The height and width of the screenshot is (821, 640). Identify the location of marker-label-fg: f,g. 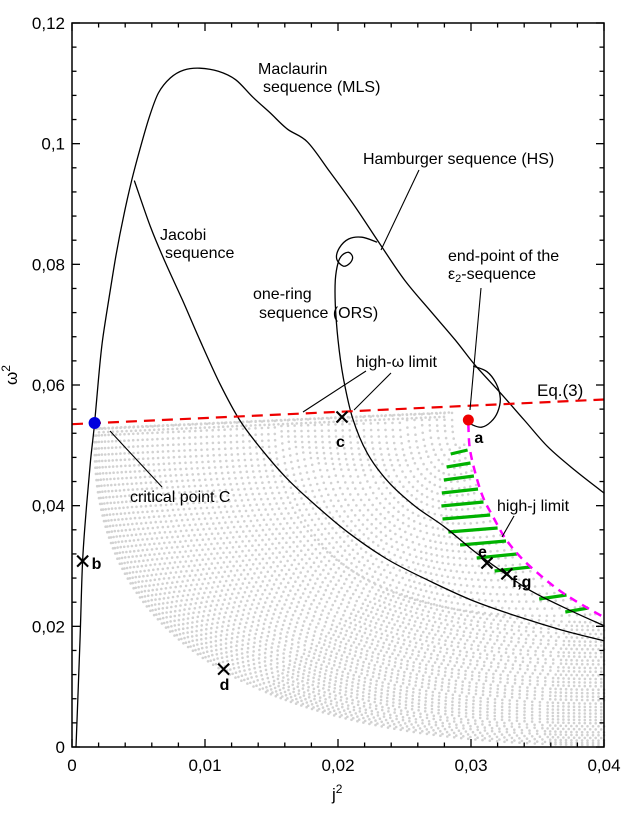
(522, 582).